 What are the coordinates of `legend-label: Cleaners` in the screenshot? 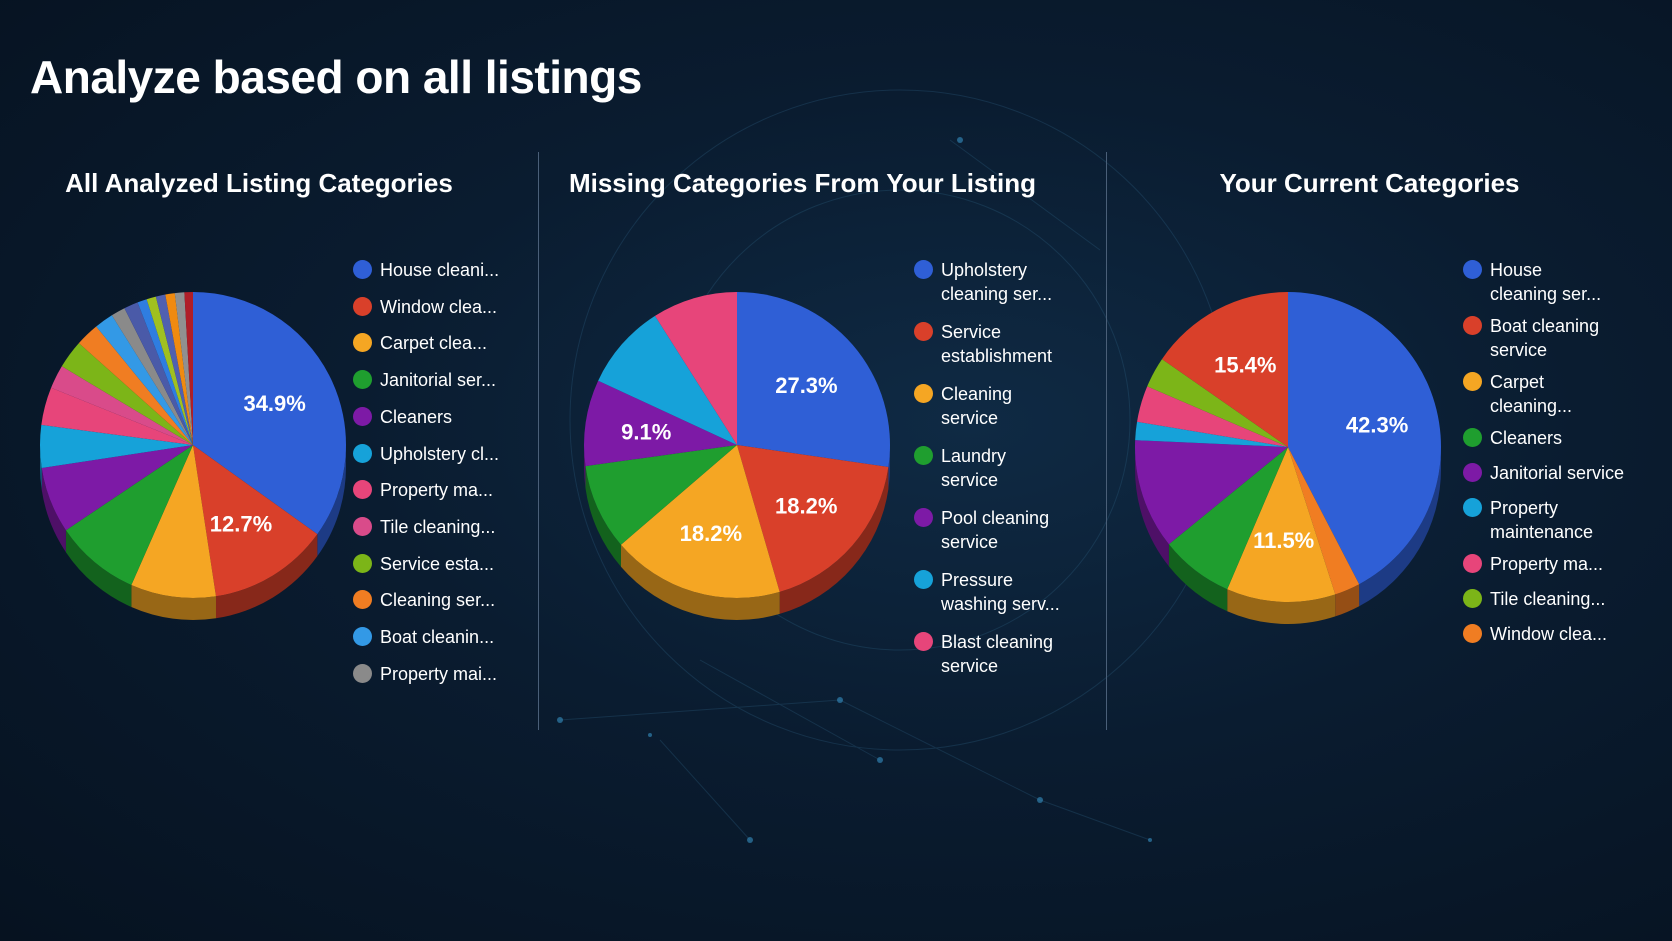 It's located at (416, 416).